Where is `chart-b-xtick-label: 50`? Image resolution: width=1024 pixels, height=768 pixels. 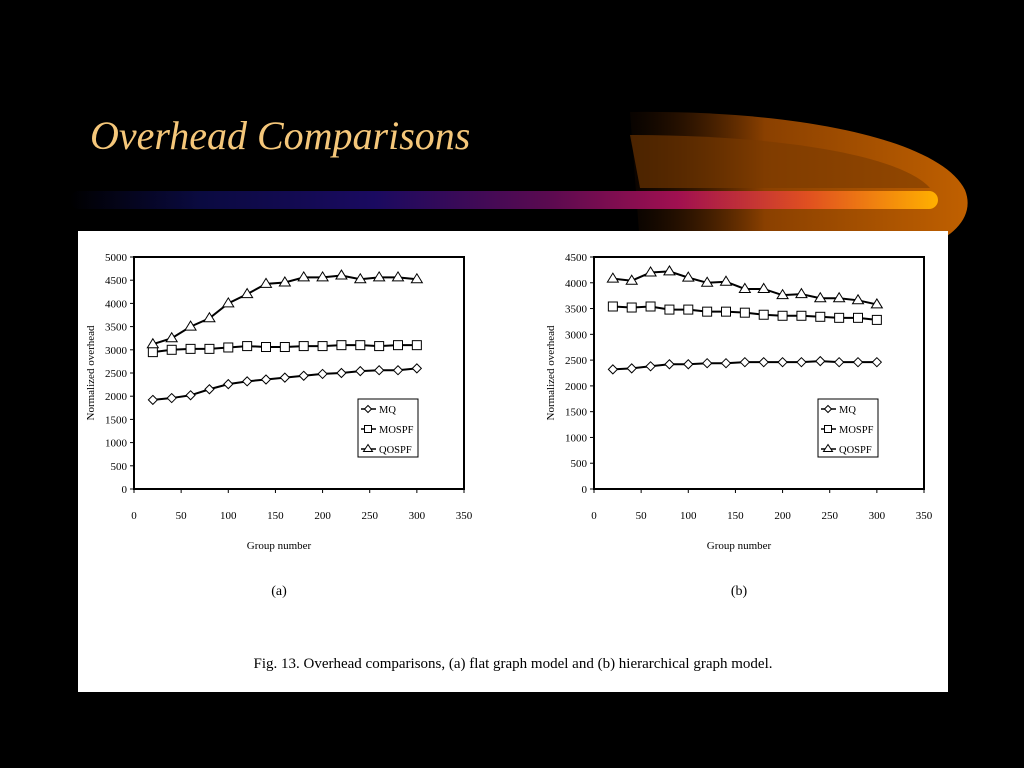
chart-b-xtick-label: 50 is located at coordinates (642, 516).